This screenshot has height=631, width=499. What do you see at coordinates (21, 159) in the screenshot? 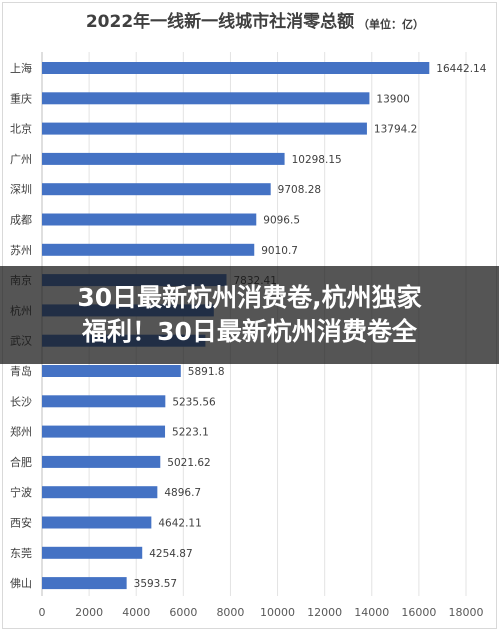
I see `category-label: 广州` at bounding box center [21, 159].